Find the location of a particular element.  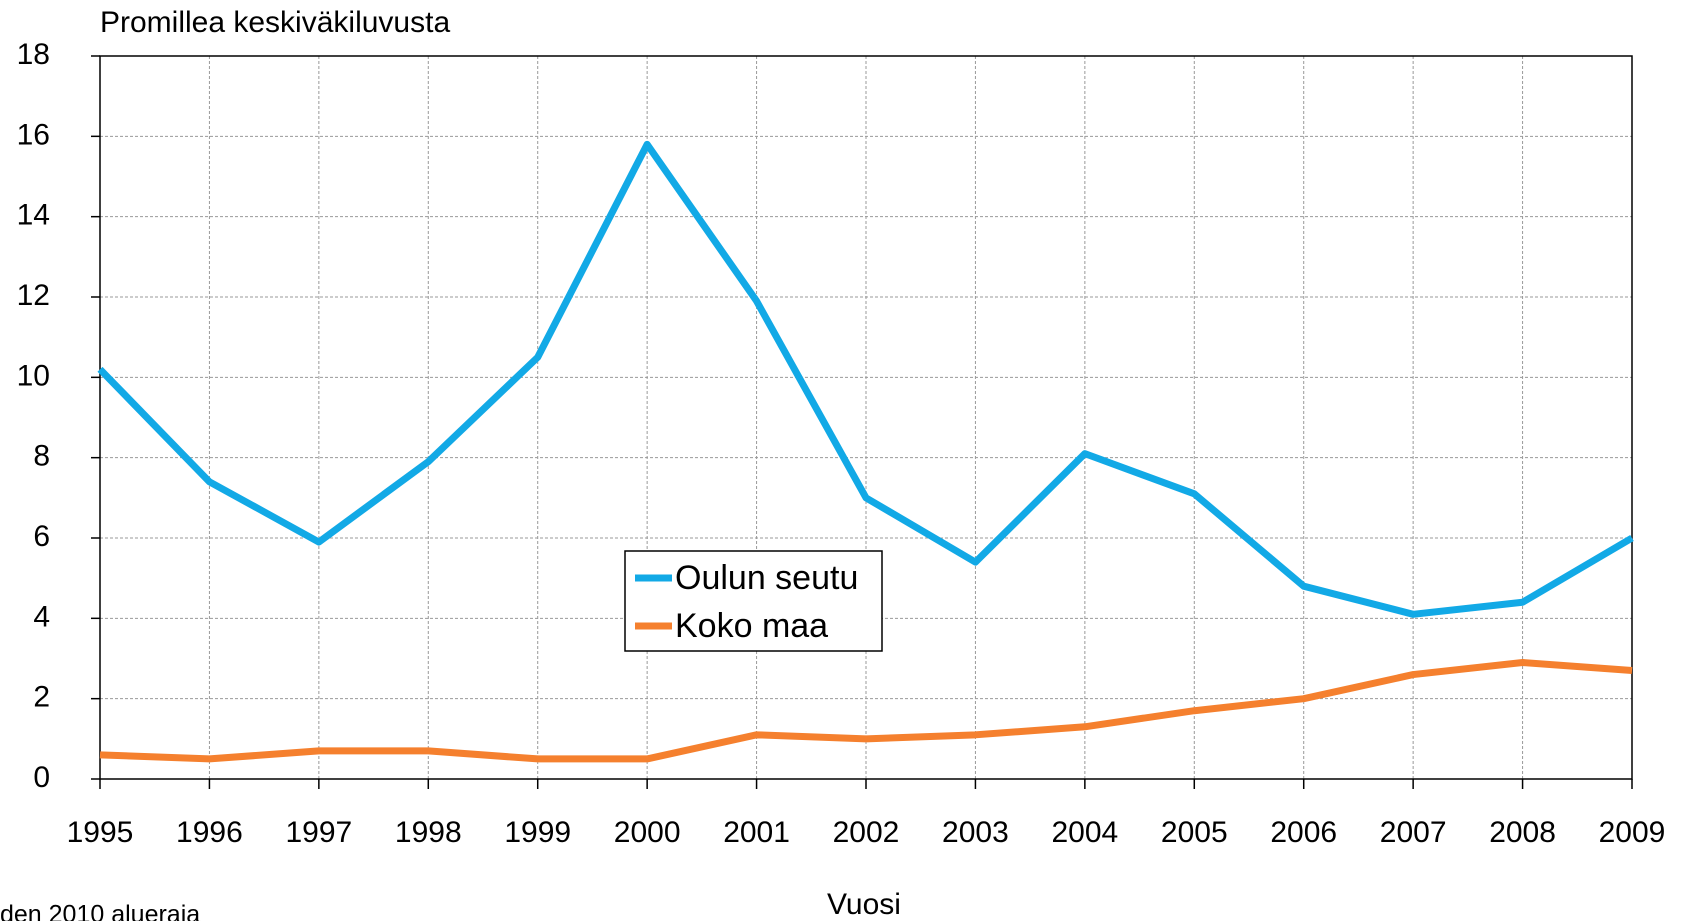

x-tick-label: 1996 is located at coordinates (209, 832).